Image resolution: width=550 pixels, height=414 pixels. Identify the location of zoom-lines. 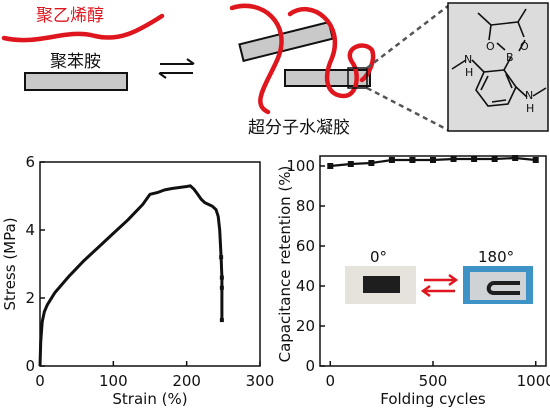
(407, 68).